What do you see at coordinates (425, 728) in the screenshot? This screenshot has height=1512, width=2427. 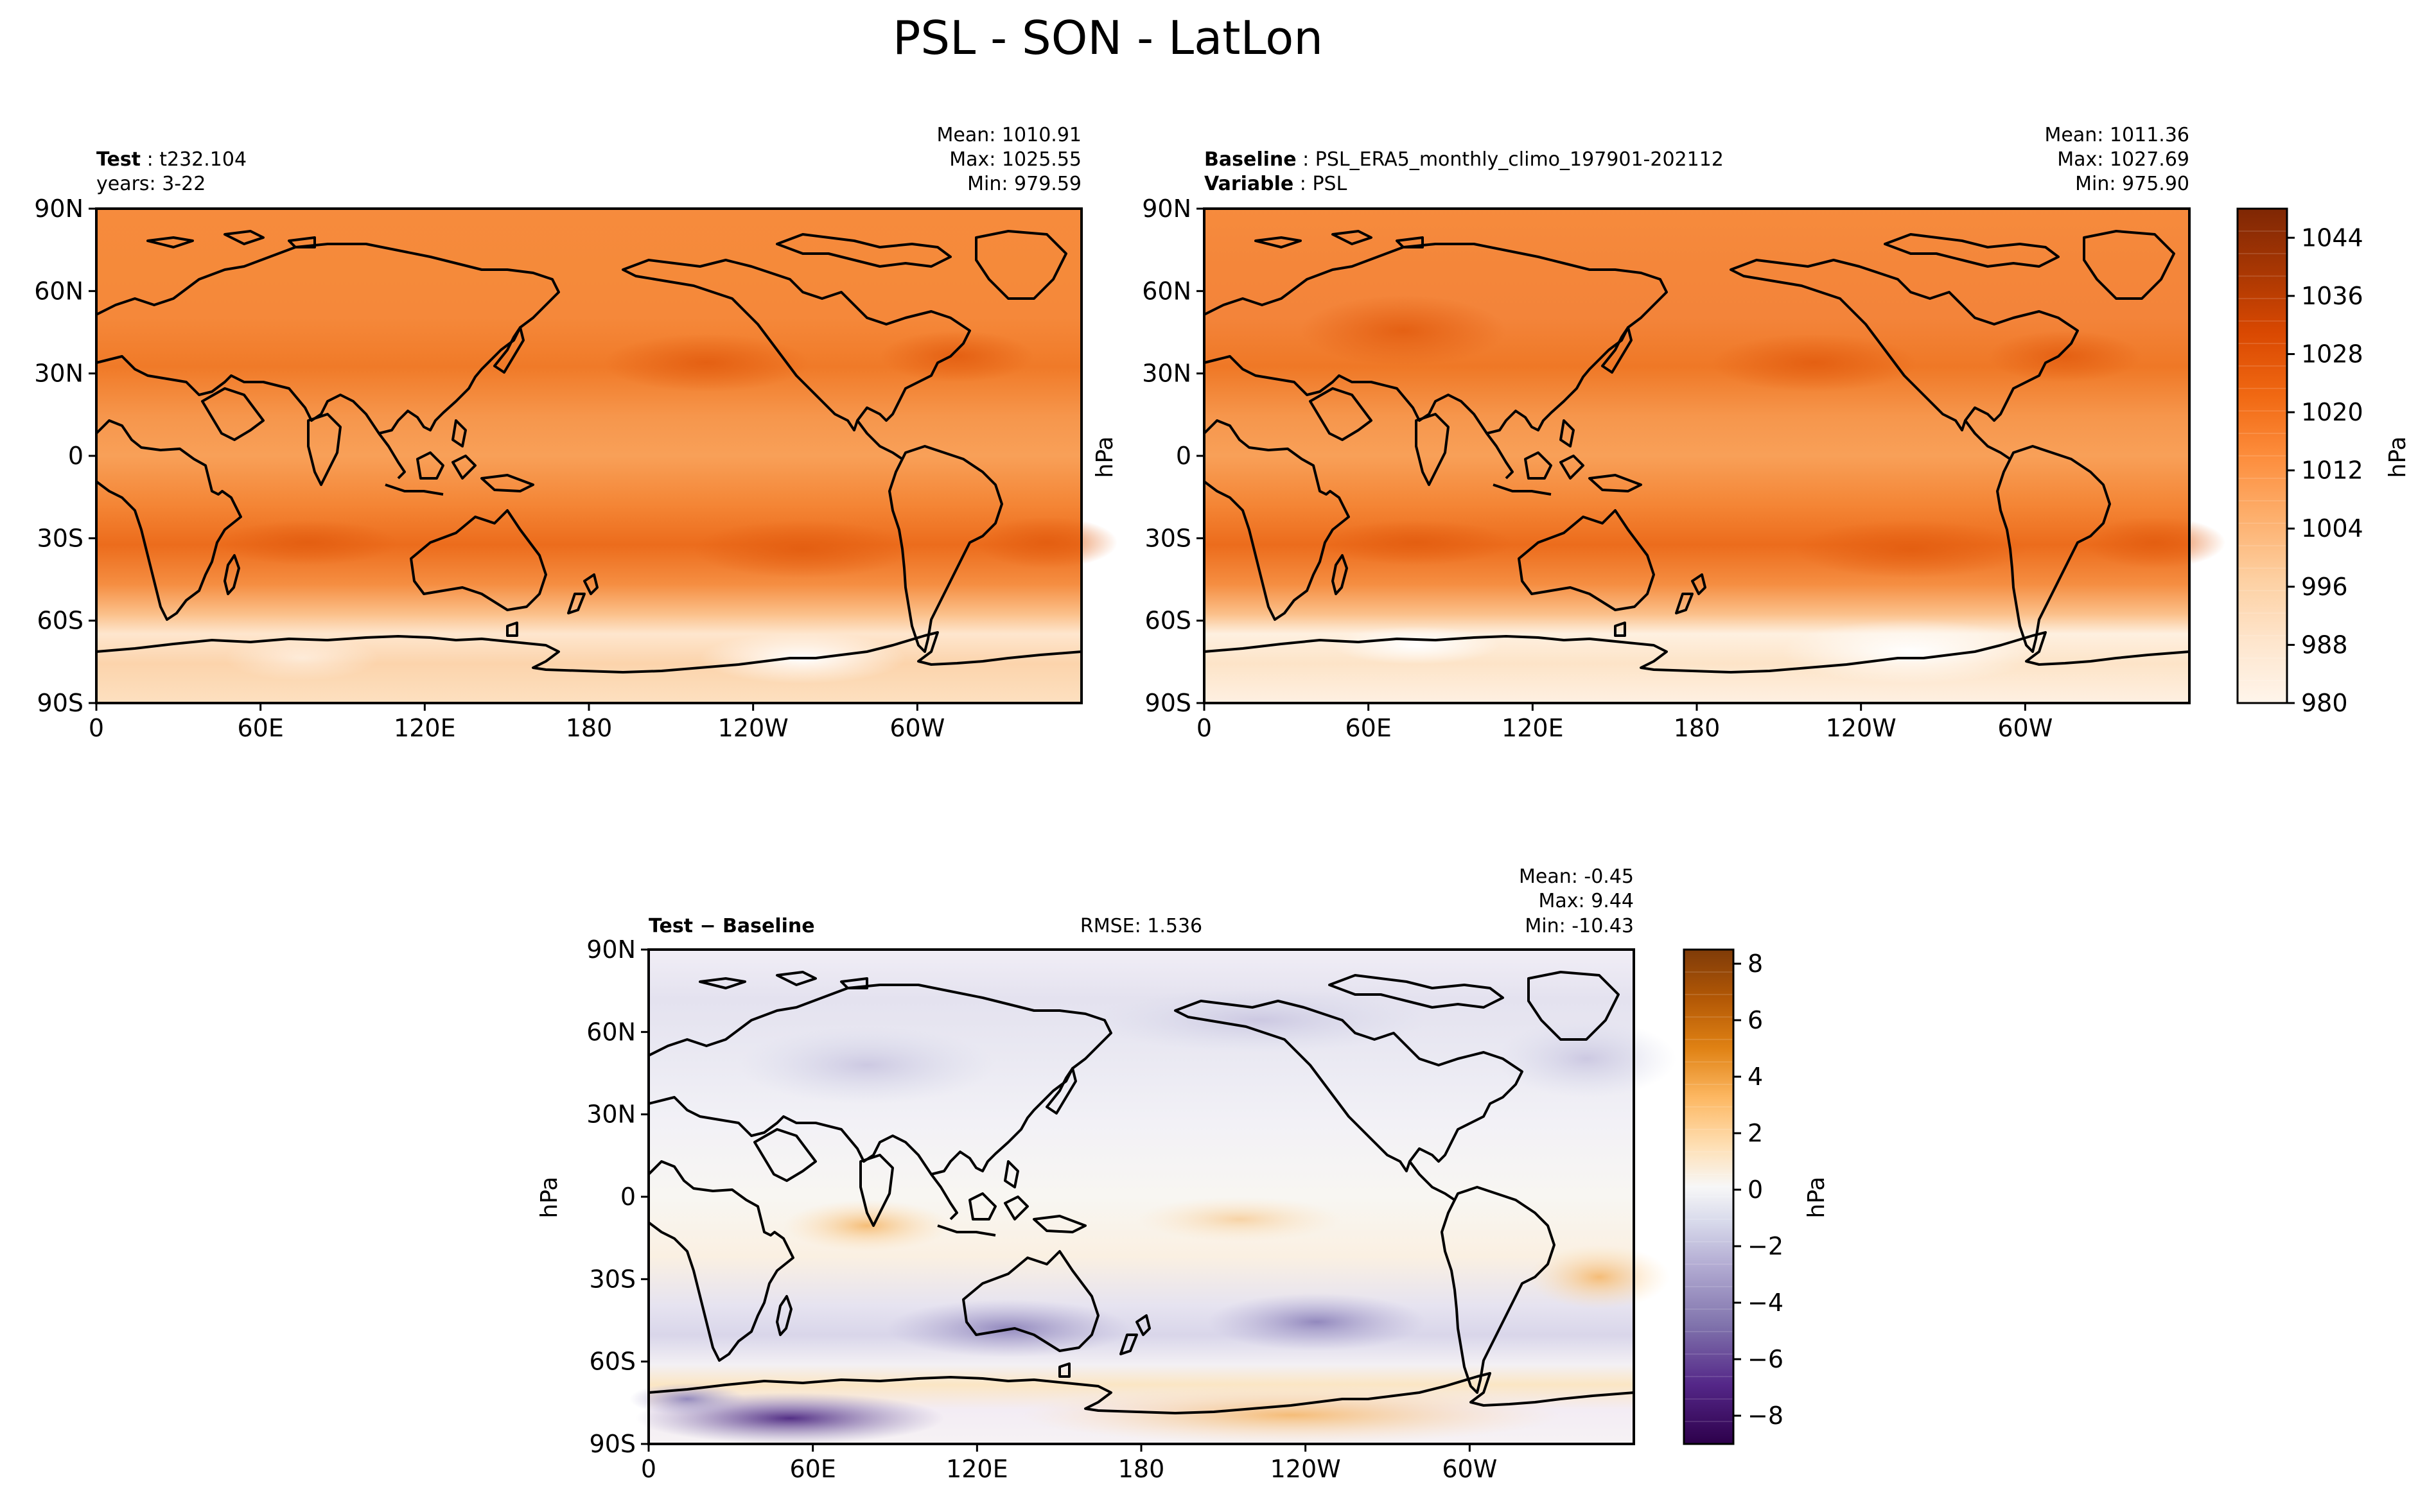 I see `test-lon-tick-label: 120E` at bounding box center [425, 728].